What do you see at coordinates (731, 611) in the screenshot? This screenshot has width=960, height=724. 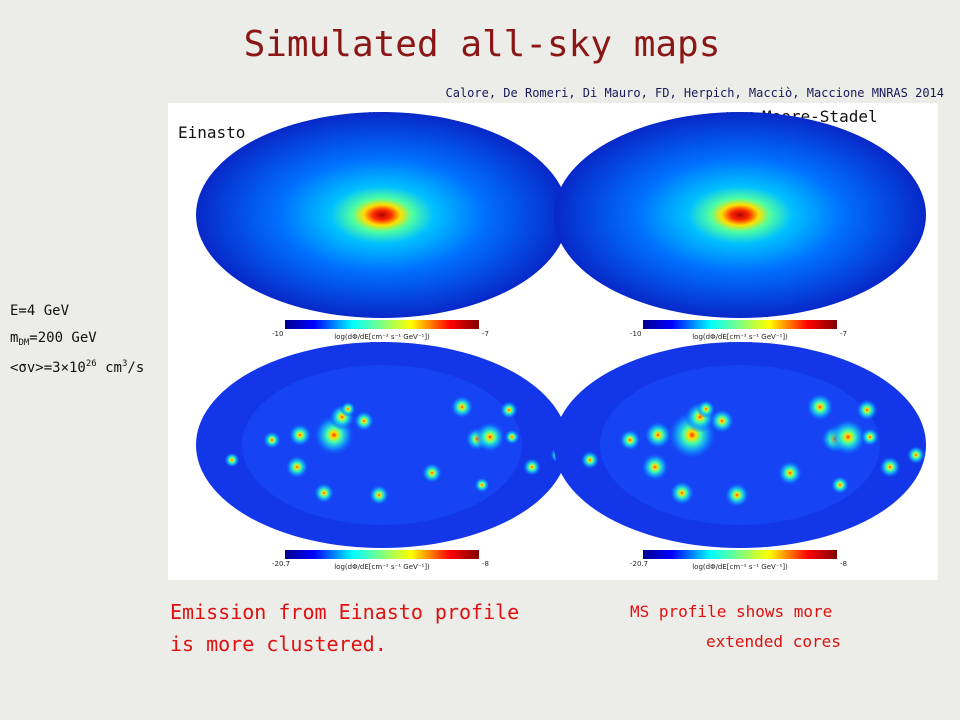 I see `caption-line: MS profile shows more` at bounding box center [731, 611].